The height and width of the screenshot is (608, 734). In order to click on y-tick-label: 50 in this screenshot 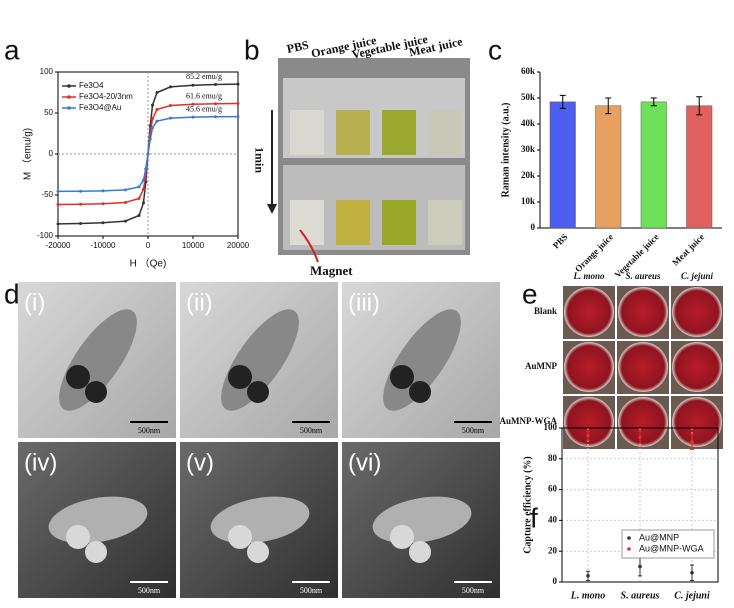, I will do `click(48, 112)`.